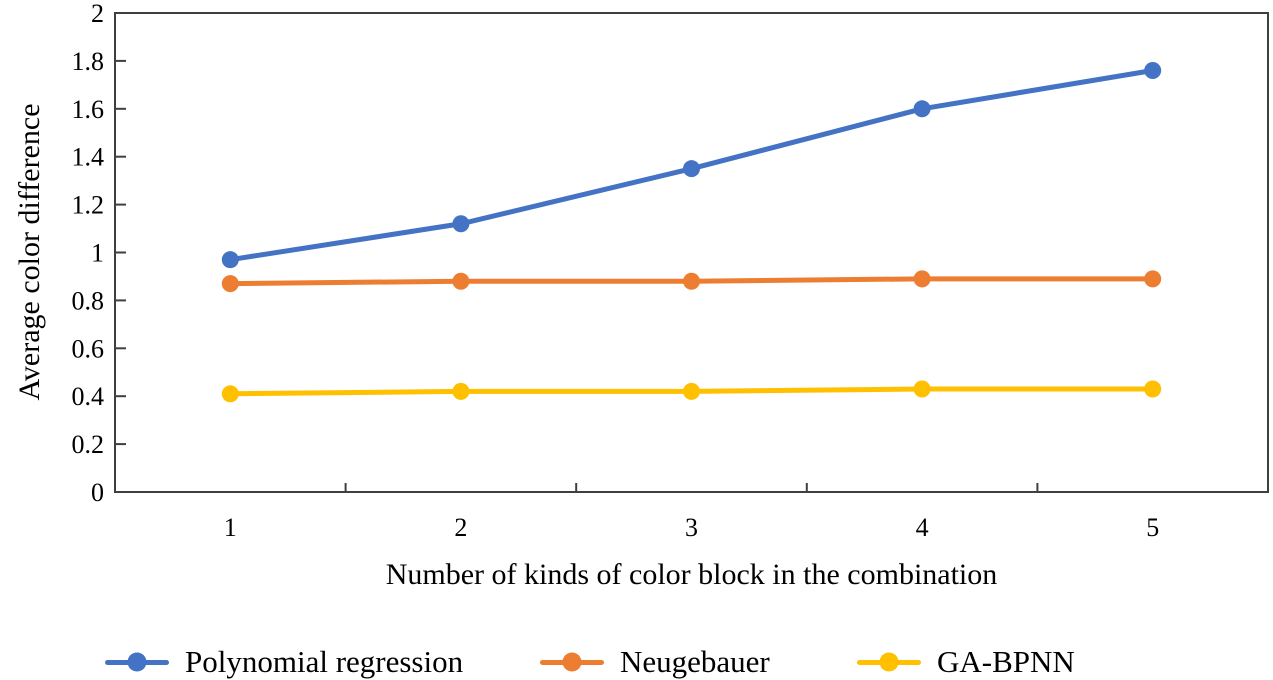  Describe the element at coordinates (1152, 527) in the screenshot. I see `x-tick-label: 5` at that location.